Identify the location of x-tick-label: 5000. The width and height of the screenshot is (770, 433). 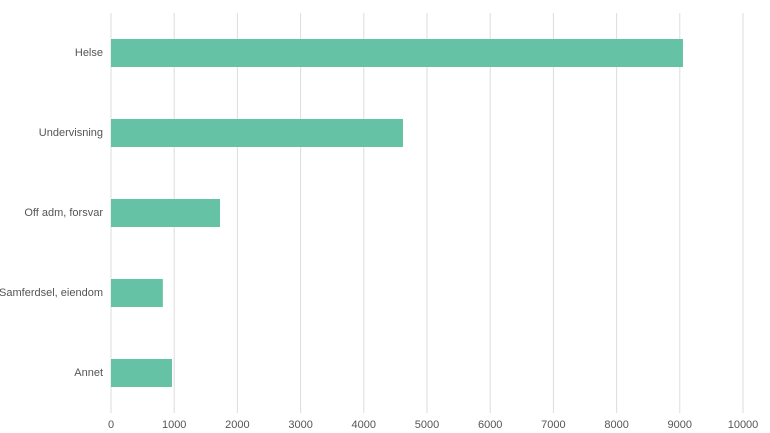
(427, 425).